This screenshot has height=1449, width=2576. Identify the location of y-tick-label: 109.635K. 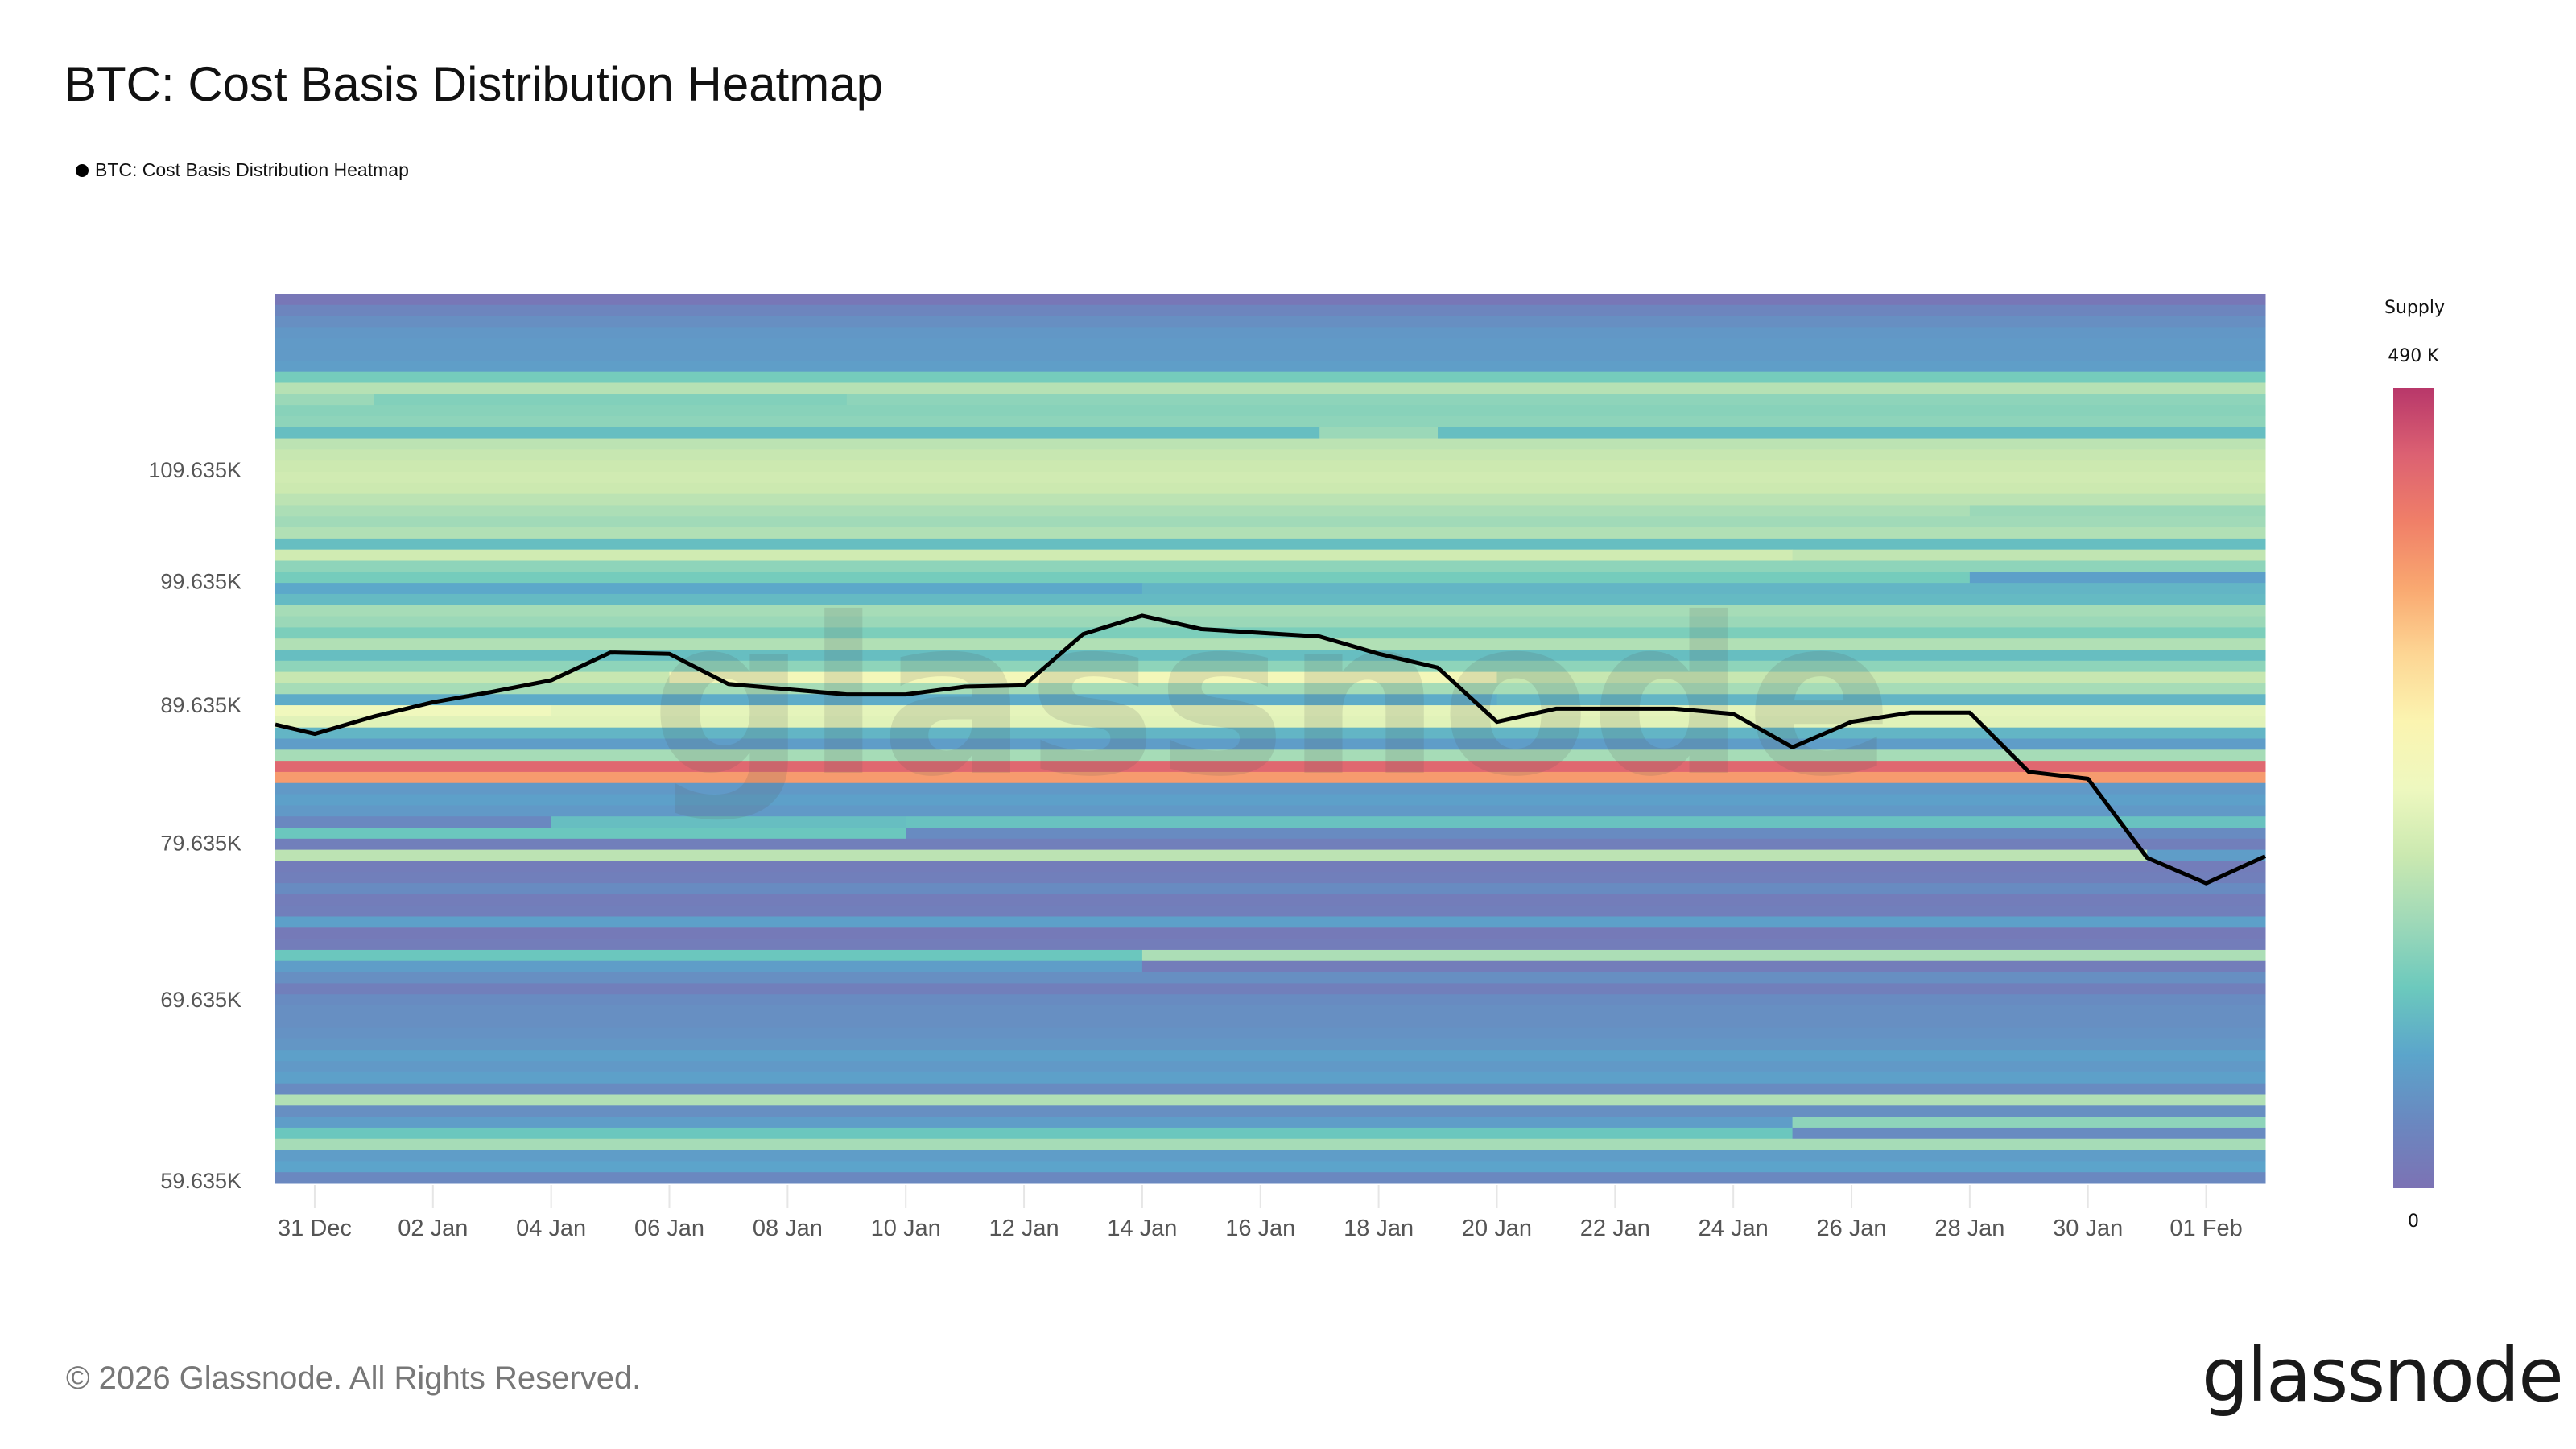
(195, 470).